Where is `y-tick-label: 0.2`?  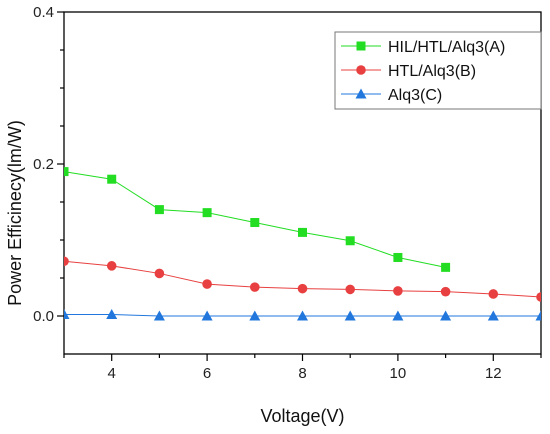 y-tick-label: 0.2 is located at coordinates (43, 164).